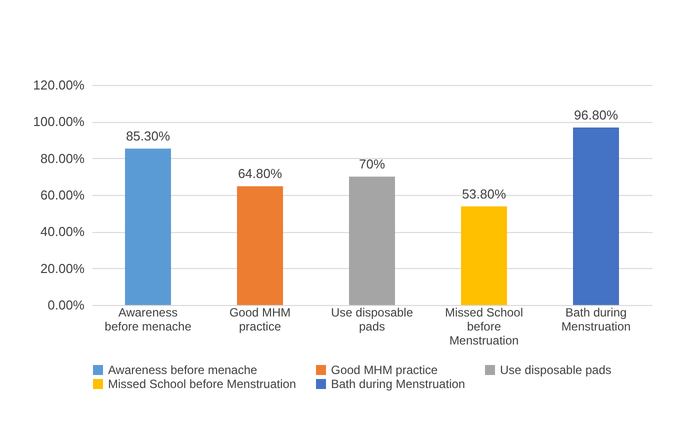  I want to click on legend-label: Missed School before Menstruation, so click(202, 384).